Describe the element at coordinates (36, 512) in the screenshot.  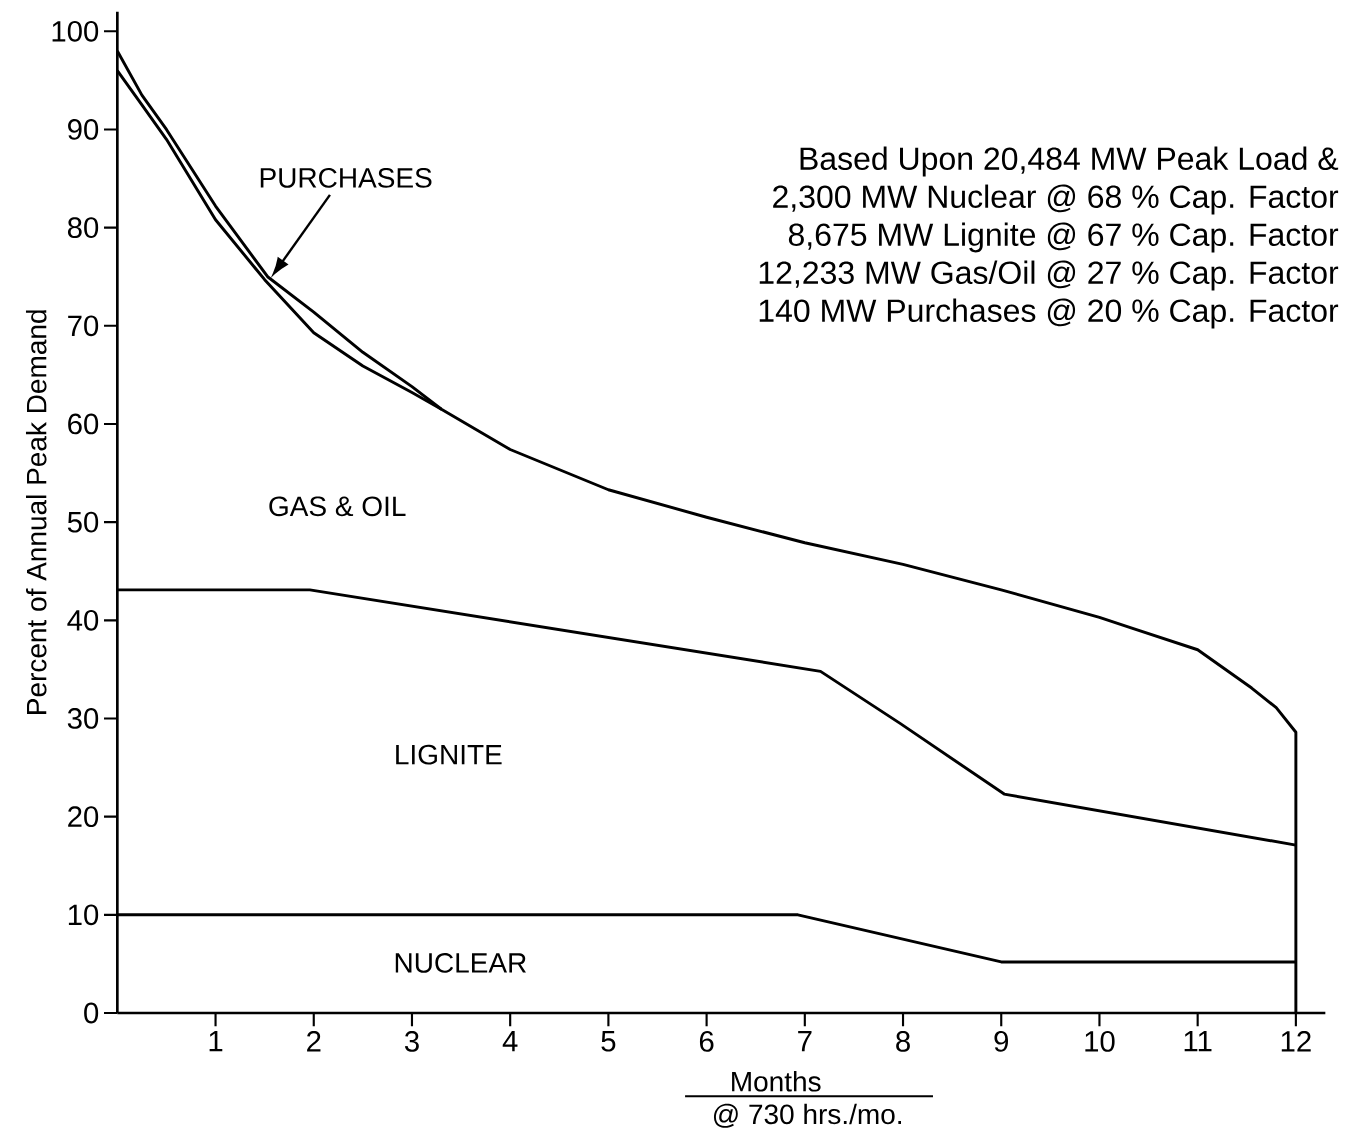
I see `y-axis-title: Percent of Annual Peak Demand` at that location.